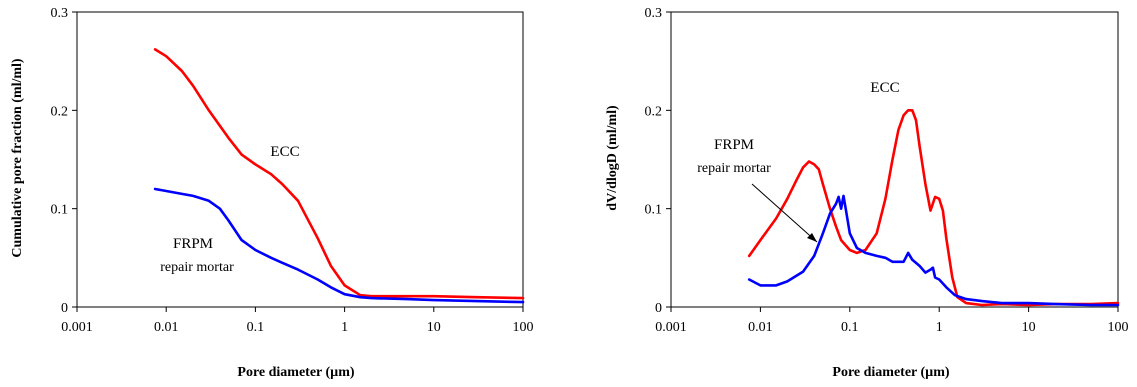 The width and height of the screenshot is (1137, 387). What do you see at coordinates (60, 210) in the screenshot?
I see `left-y-tick-label: 0.1` at bounding box center [60, 210].